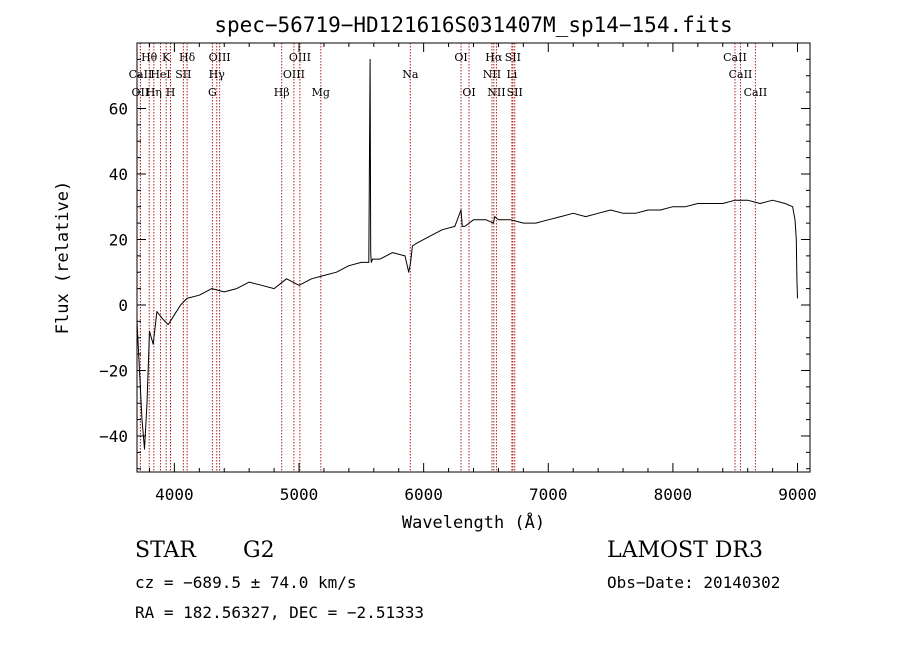 This screenshot has height=649, width=900. Describe the element at coordinates (212, 92) in the screenshot. I see `line-label: G` at that location.